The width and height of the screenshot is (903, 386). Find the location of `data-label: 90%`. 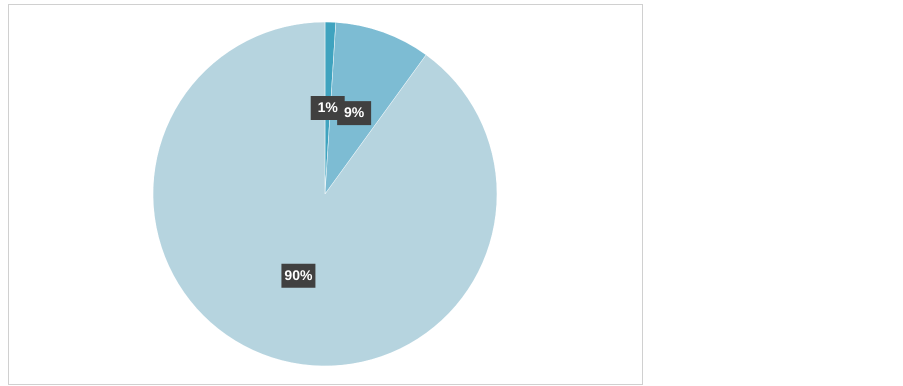

data-label: 90% is located at coordinates (298, 274).